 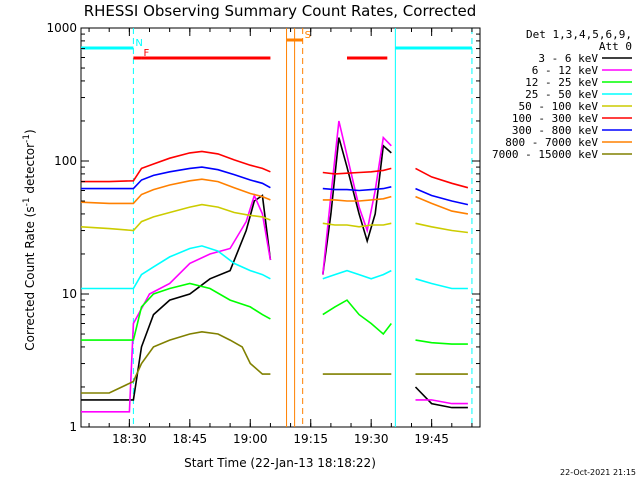 I want to click on x-tick-label-3: 19:15, so click(x=310, y=439).